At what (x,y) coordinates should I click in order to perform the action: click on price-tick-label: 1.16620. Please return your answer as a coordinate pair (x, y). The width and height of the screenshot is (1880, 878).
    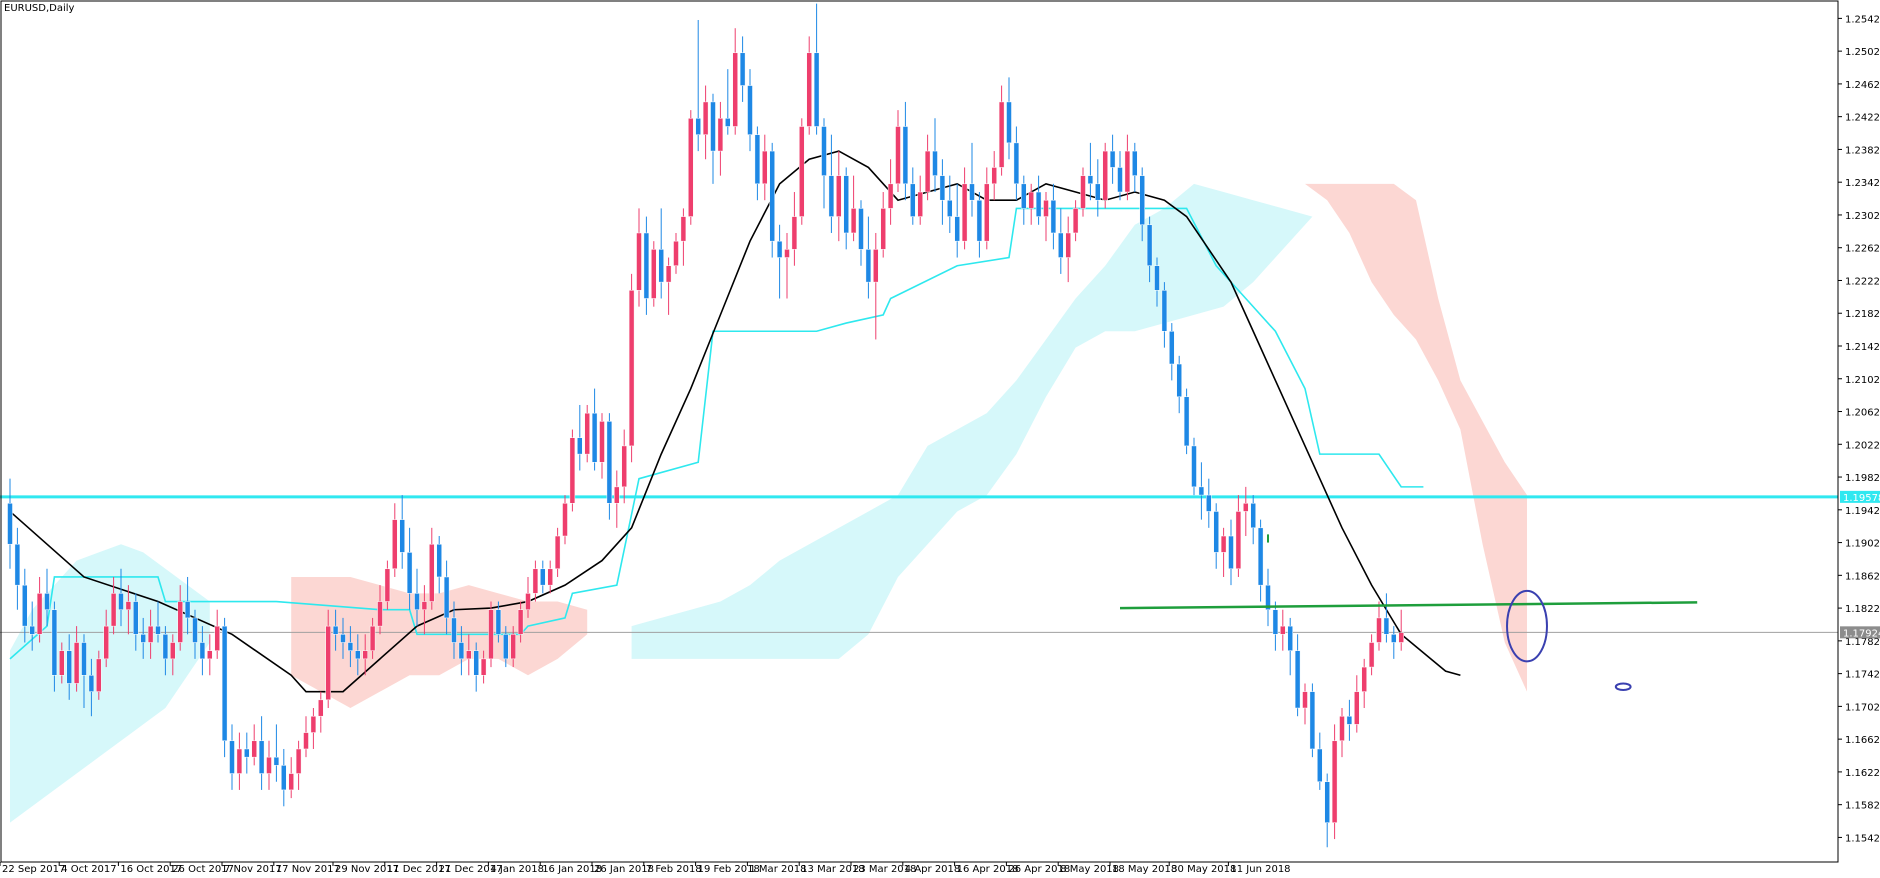
    Looking at the image, I should click on (1862, 740).